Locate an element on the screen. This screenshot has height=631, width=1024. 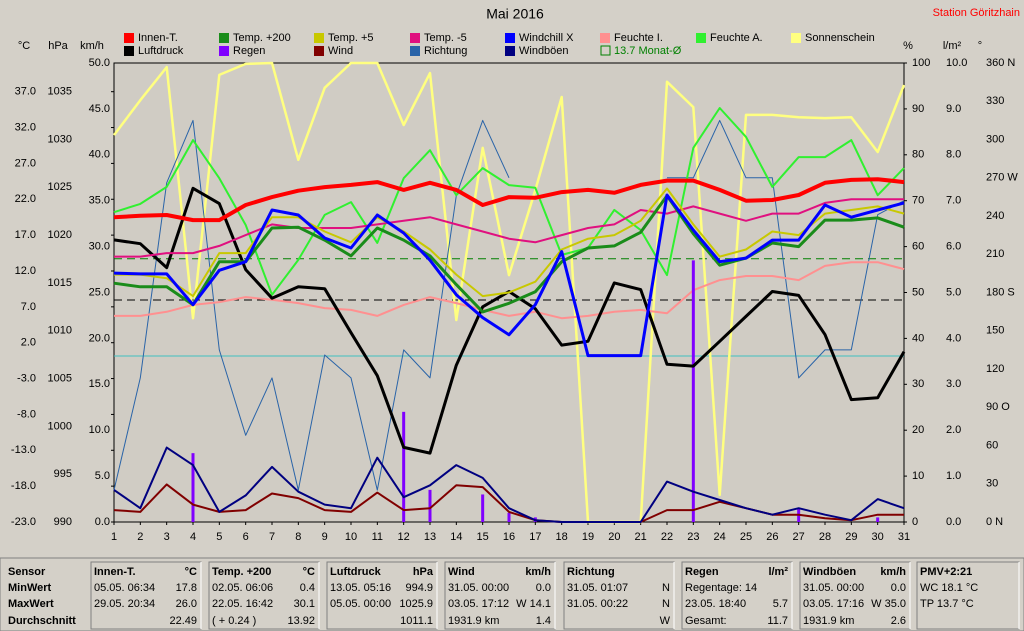
y-tick-label: 330 is located at coordinates (995, 101).